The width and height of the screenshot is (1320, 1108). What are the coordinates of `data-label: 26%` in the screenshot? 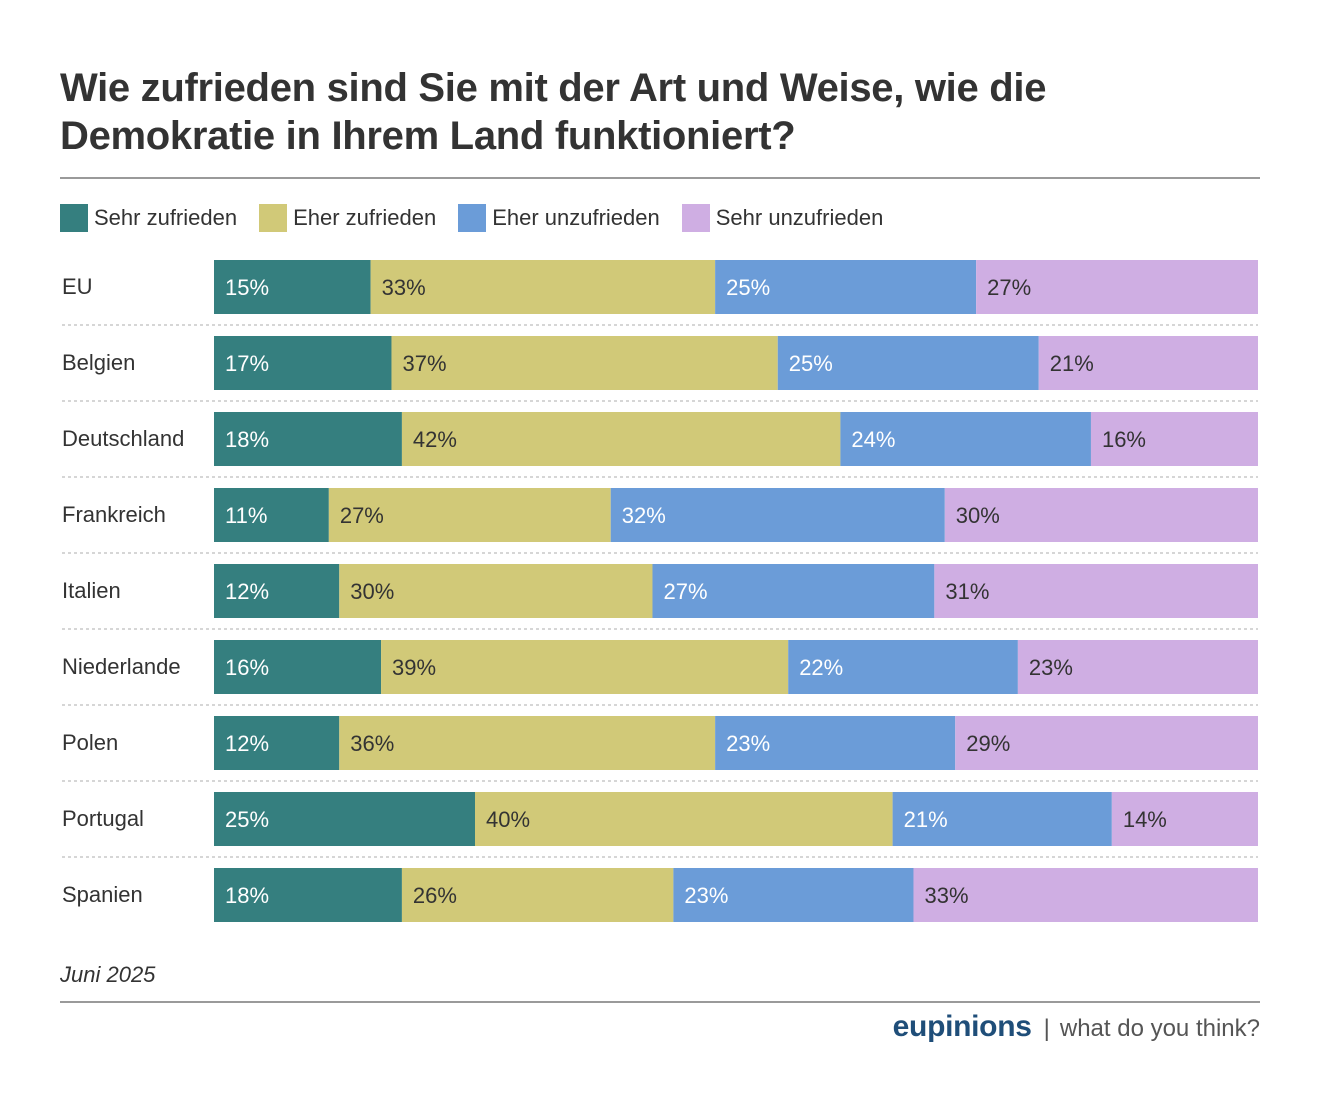 It's located at (435, 895).